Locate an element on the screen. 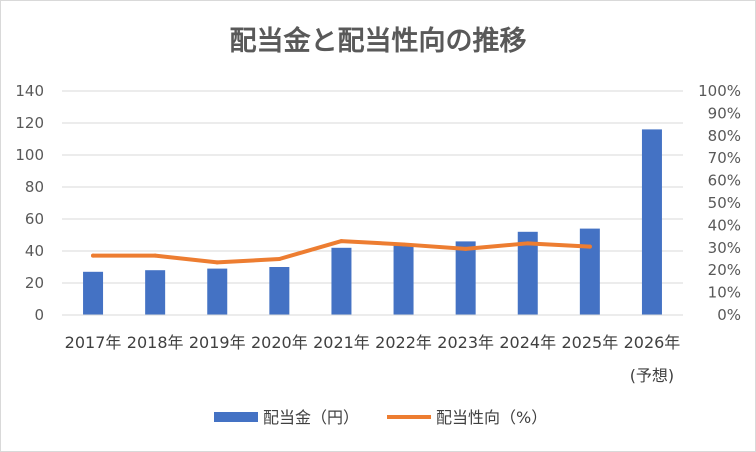 The height and width of the screenshot is (452, 756). category-label: 2025年 is located at coordinates (589, 342).